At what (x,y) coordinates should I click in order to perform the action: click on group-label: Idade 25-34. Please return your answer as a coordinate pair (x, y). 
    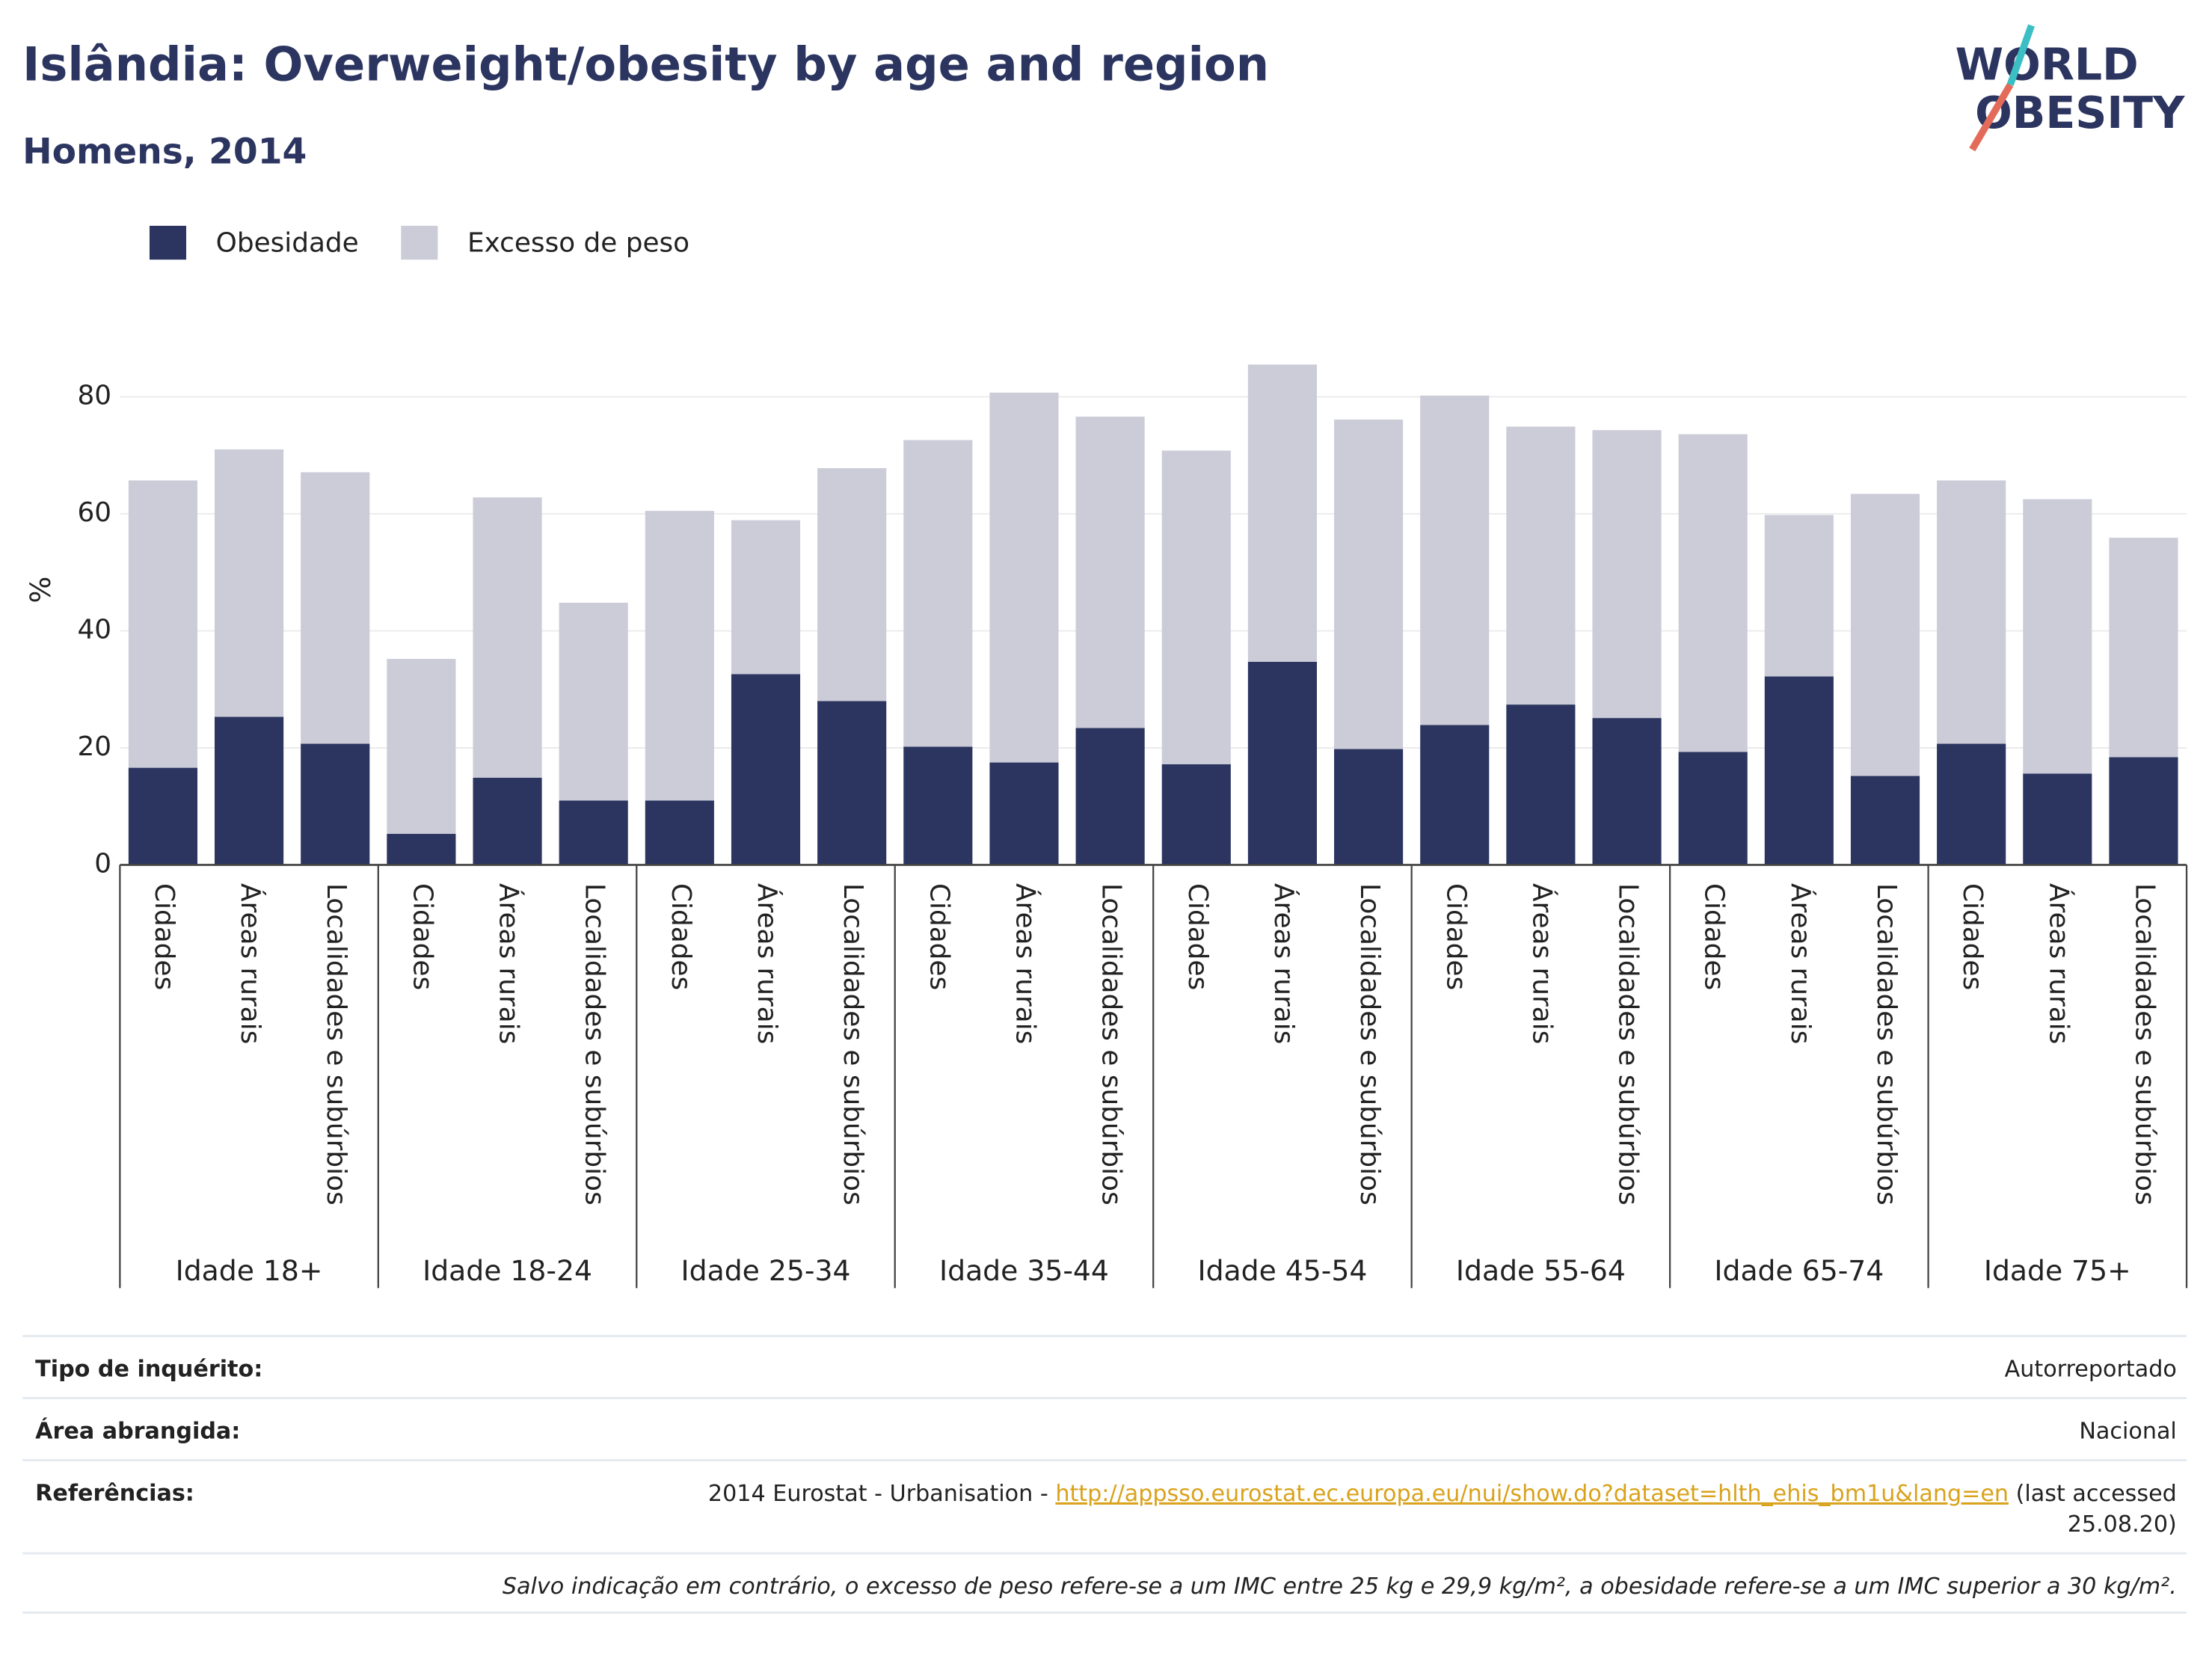
    Looking at the image, I should click on (766, 1270).